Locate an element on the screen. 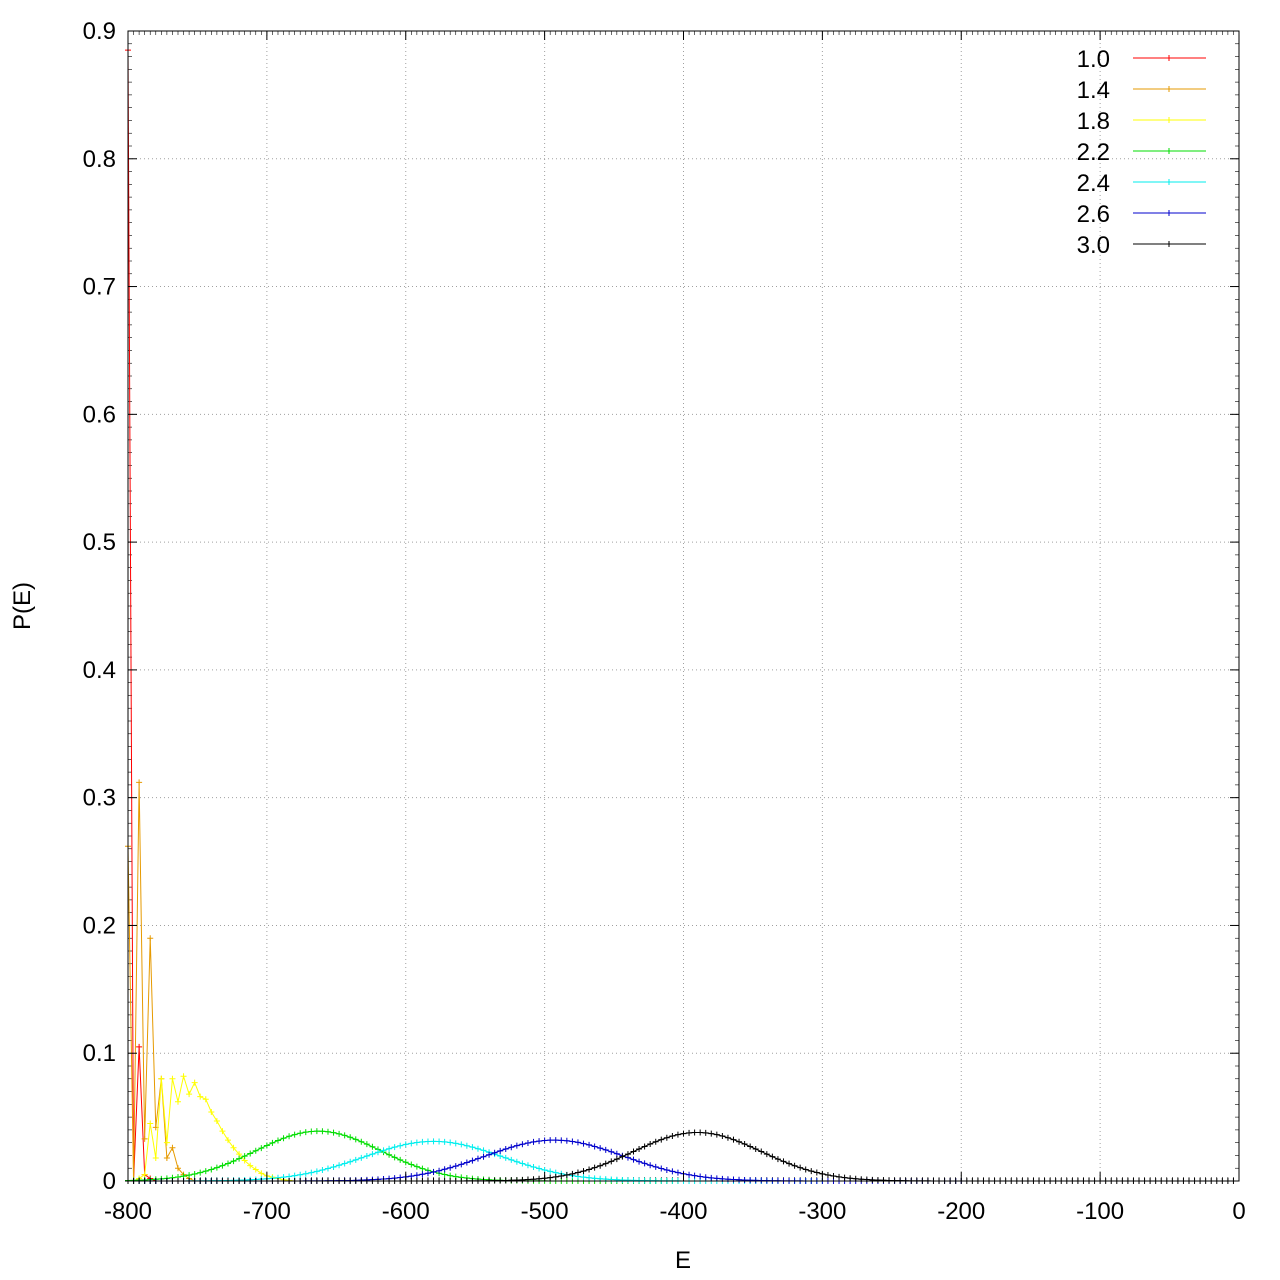  legend-label: 1.8 is located at coordinates (1093, 121).